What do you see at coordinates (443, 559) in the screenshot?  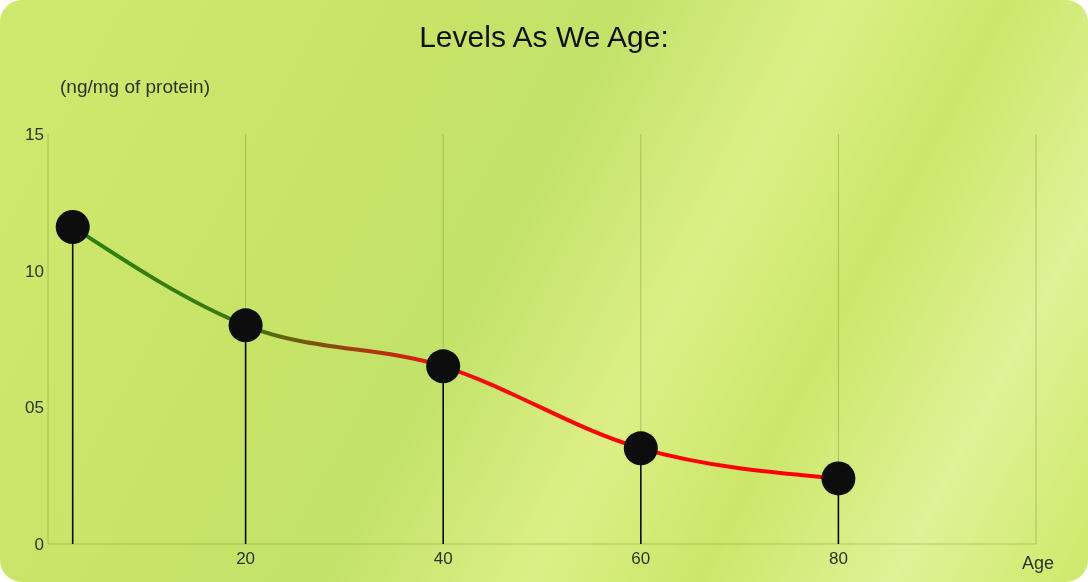 I see `x-tick-label: 40` at bounding box center [443, 559].